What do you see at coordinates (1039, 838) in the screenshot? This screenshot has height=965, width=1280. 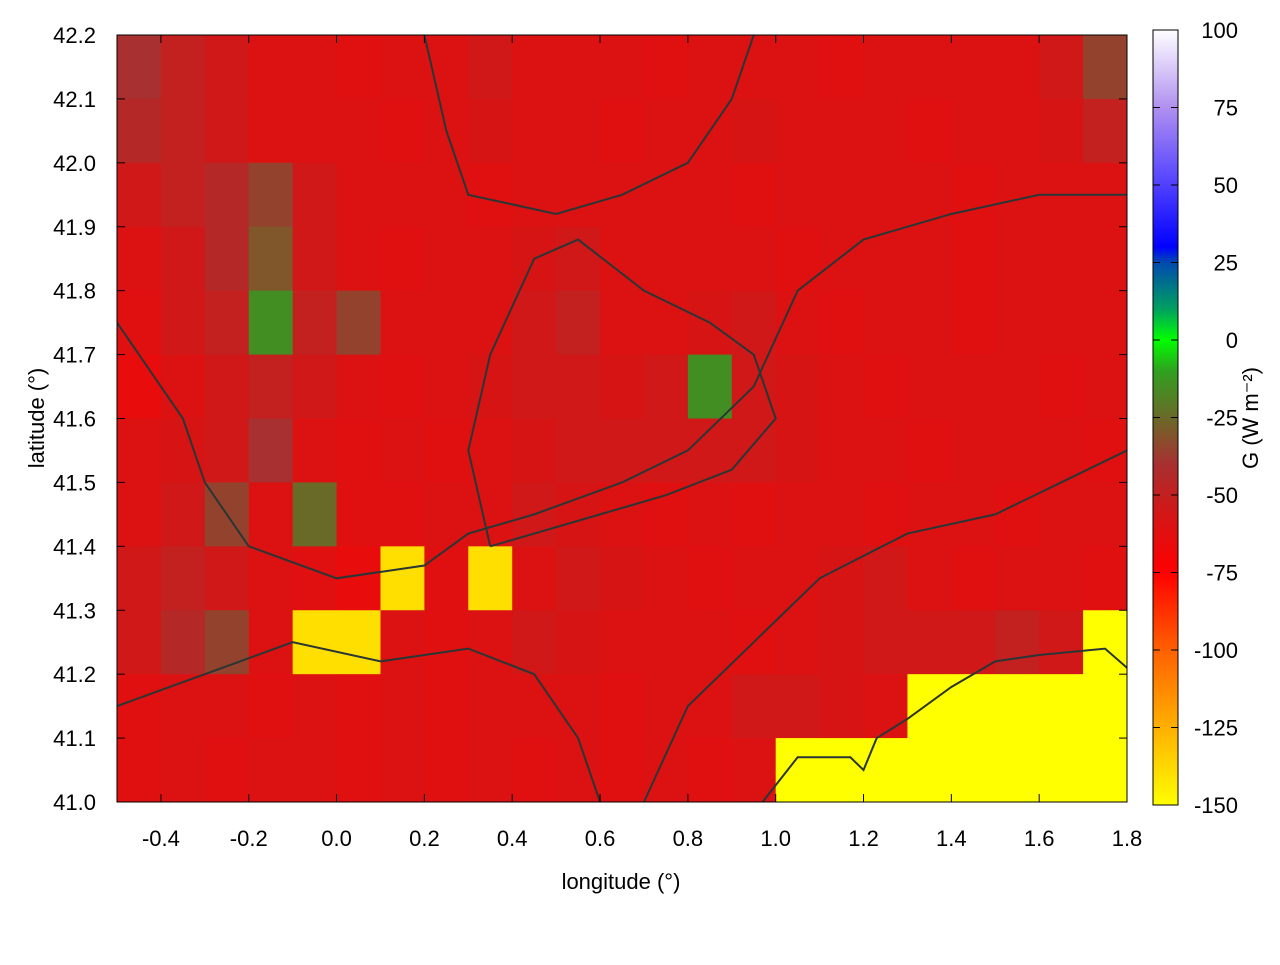 I see `x-tick-label: 1.6` at bounding box center [1039, 838].